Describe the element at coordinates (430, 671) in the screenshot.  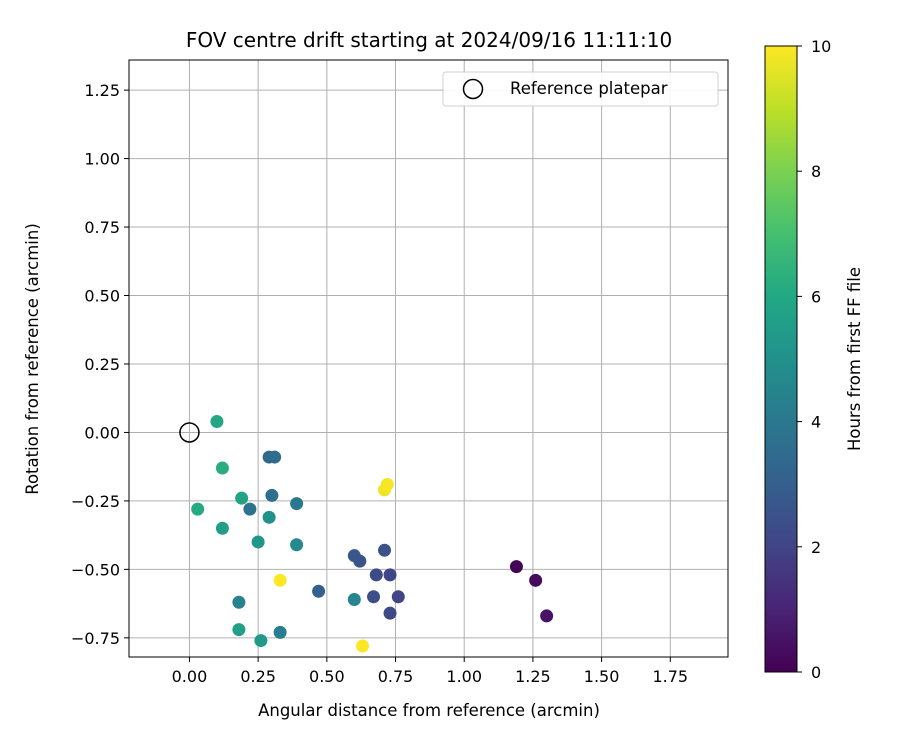
I see `x-axis: 0.00 0.25 0.50 0.75 1.00 1.25 1.50 1.75` at that location.